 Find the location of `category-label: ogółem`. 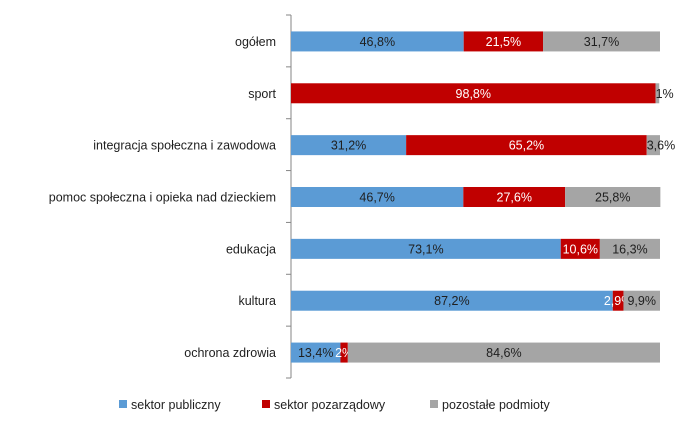

category-label: ogółem is located at coordinates (255, 42).